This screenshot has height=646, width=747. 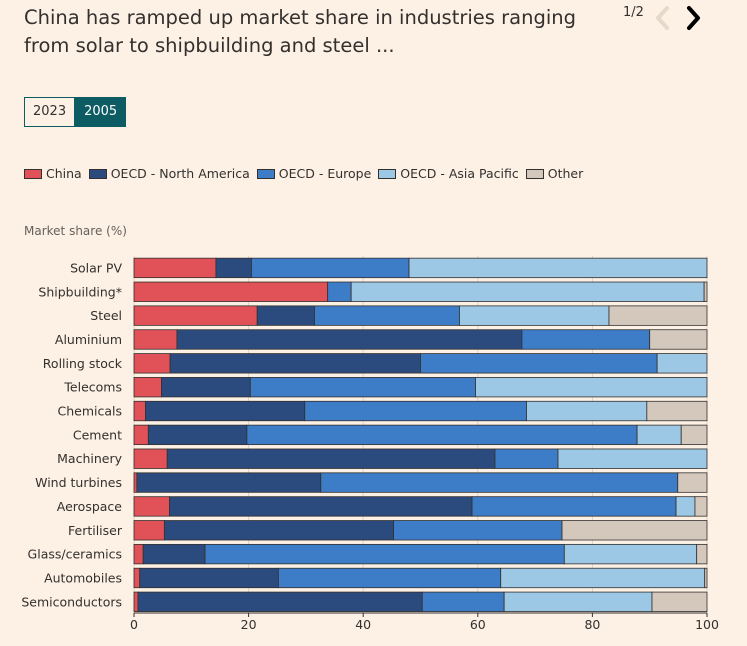 I want to click on category-label: Wind turbines, so click(x=78, y=482).